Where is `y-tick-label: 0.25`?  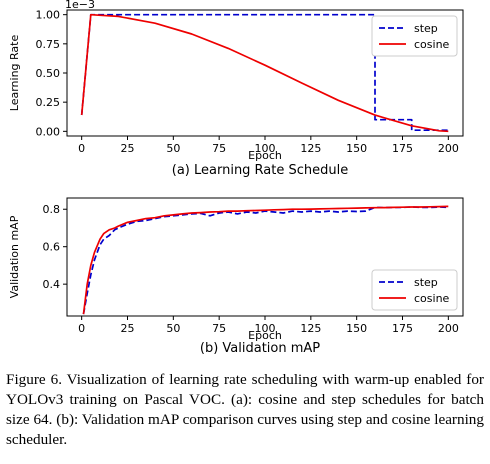
y-tick-label: 0.25 is located at coordinates (48, 102).